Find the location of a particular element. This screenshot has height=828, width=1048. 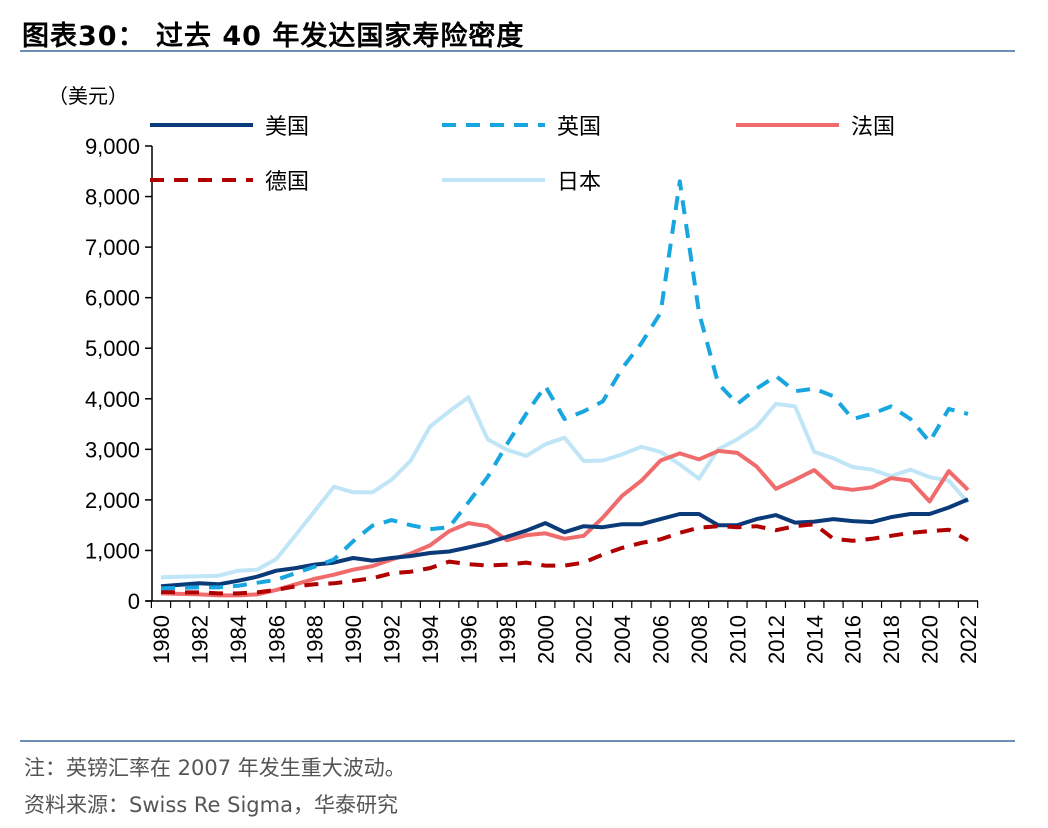

footer-divider is located at coordinates (517, 741).